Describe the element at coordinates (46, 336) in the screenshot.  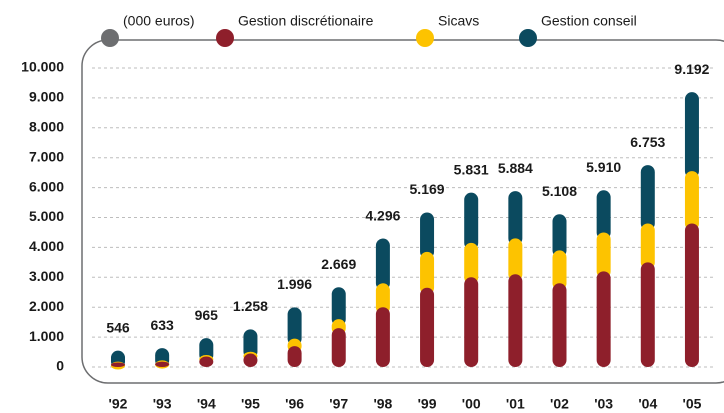
I see `y-tick-label: 1.000` at that location.